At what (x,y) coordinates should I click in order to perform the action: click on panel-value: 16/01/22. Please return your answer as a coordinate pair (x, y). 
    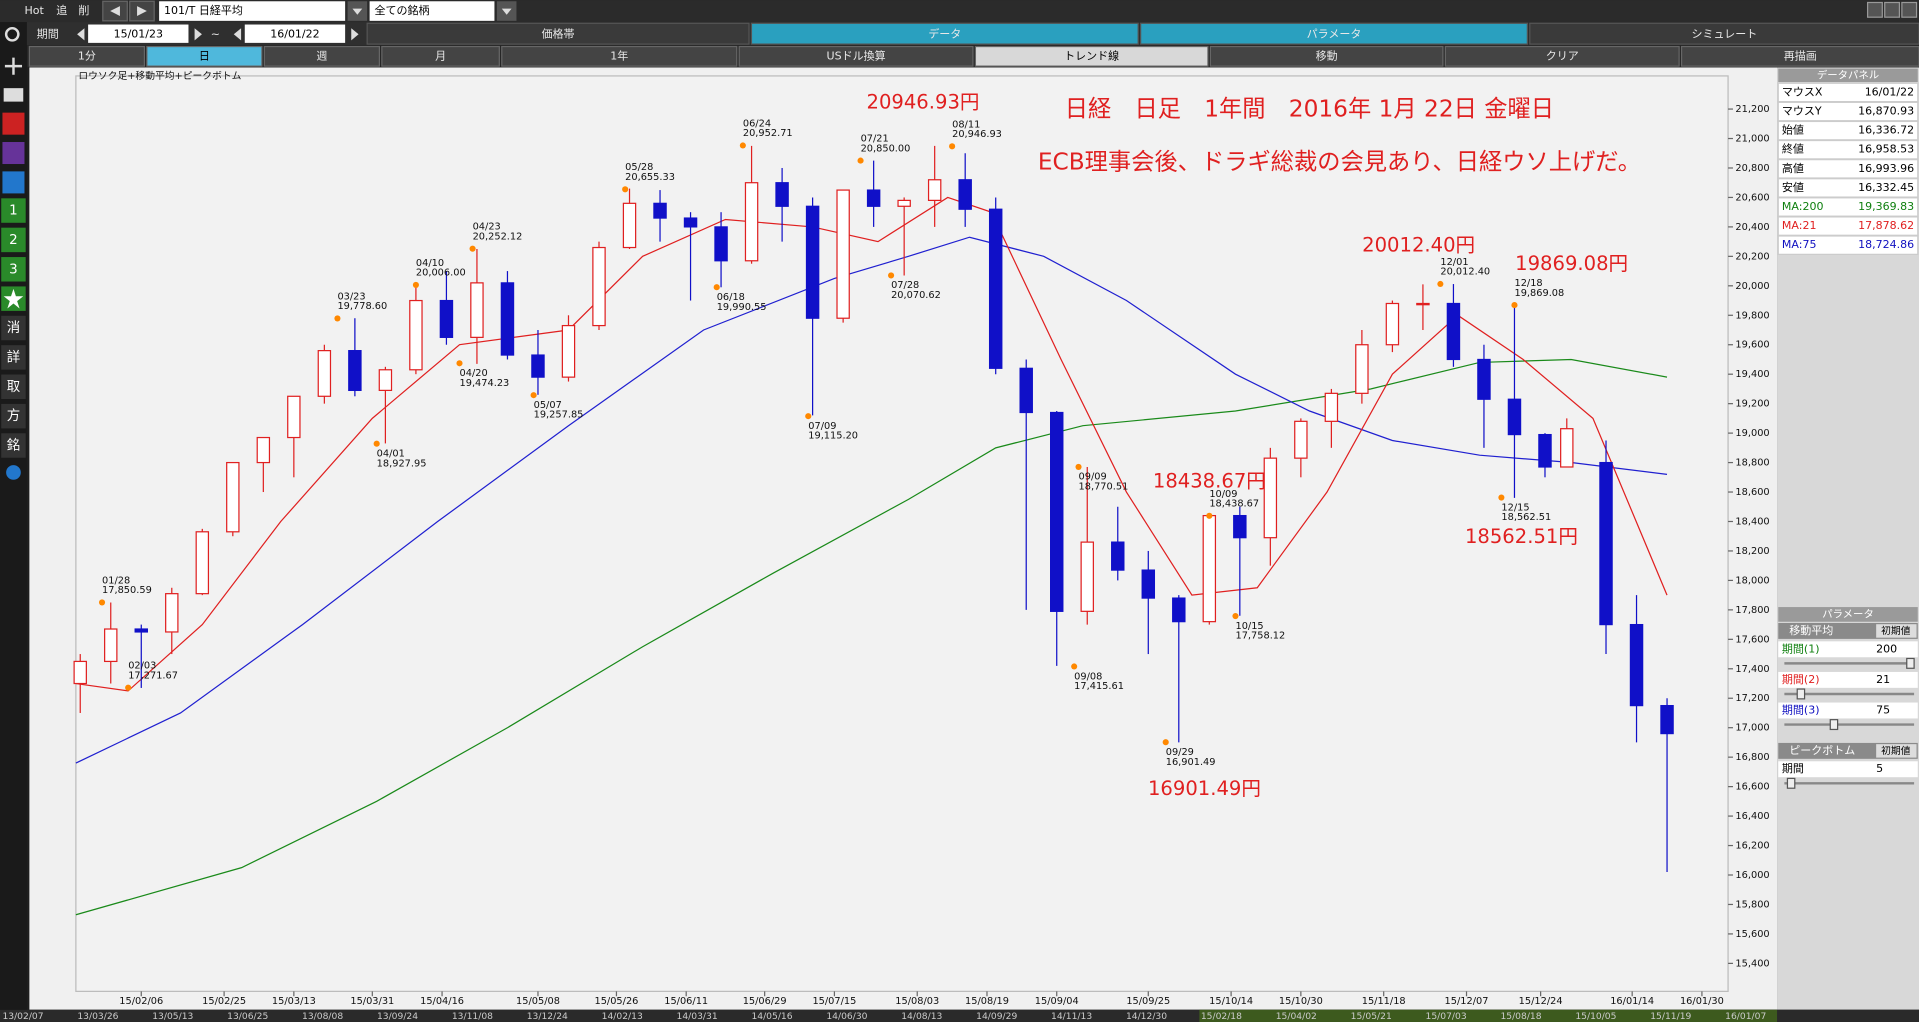
    Looking at the image, I should click on (1889, 91).